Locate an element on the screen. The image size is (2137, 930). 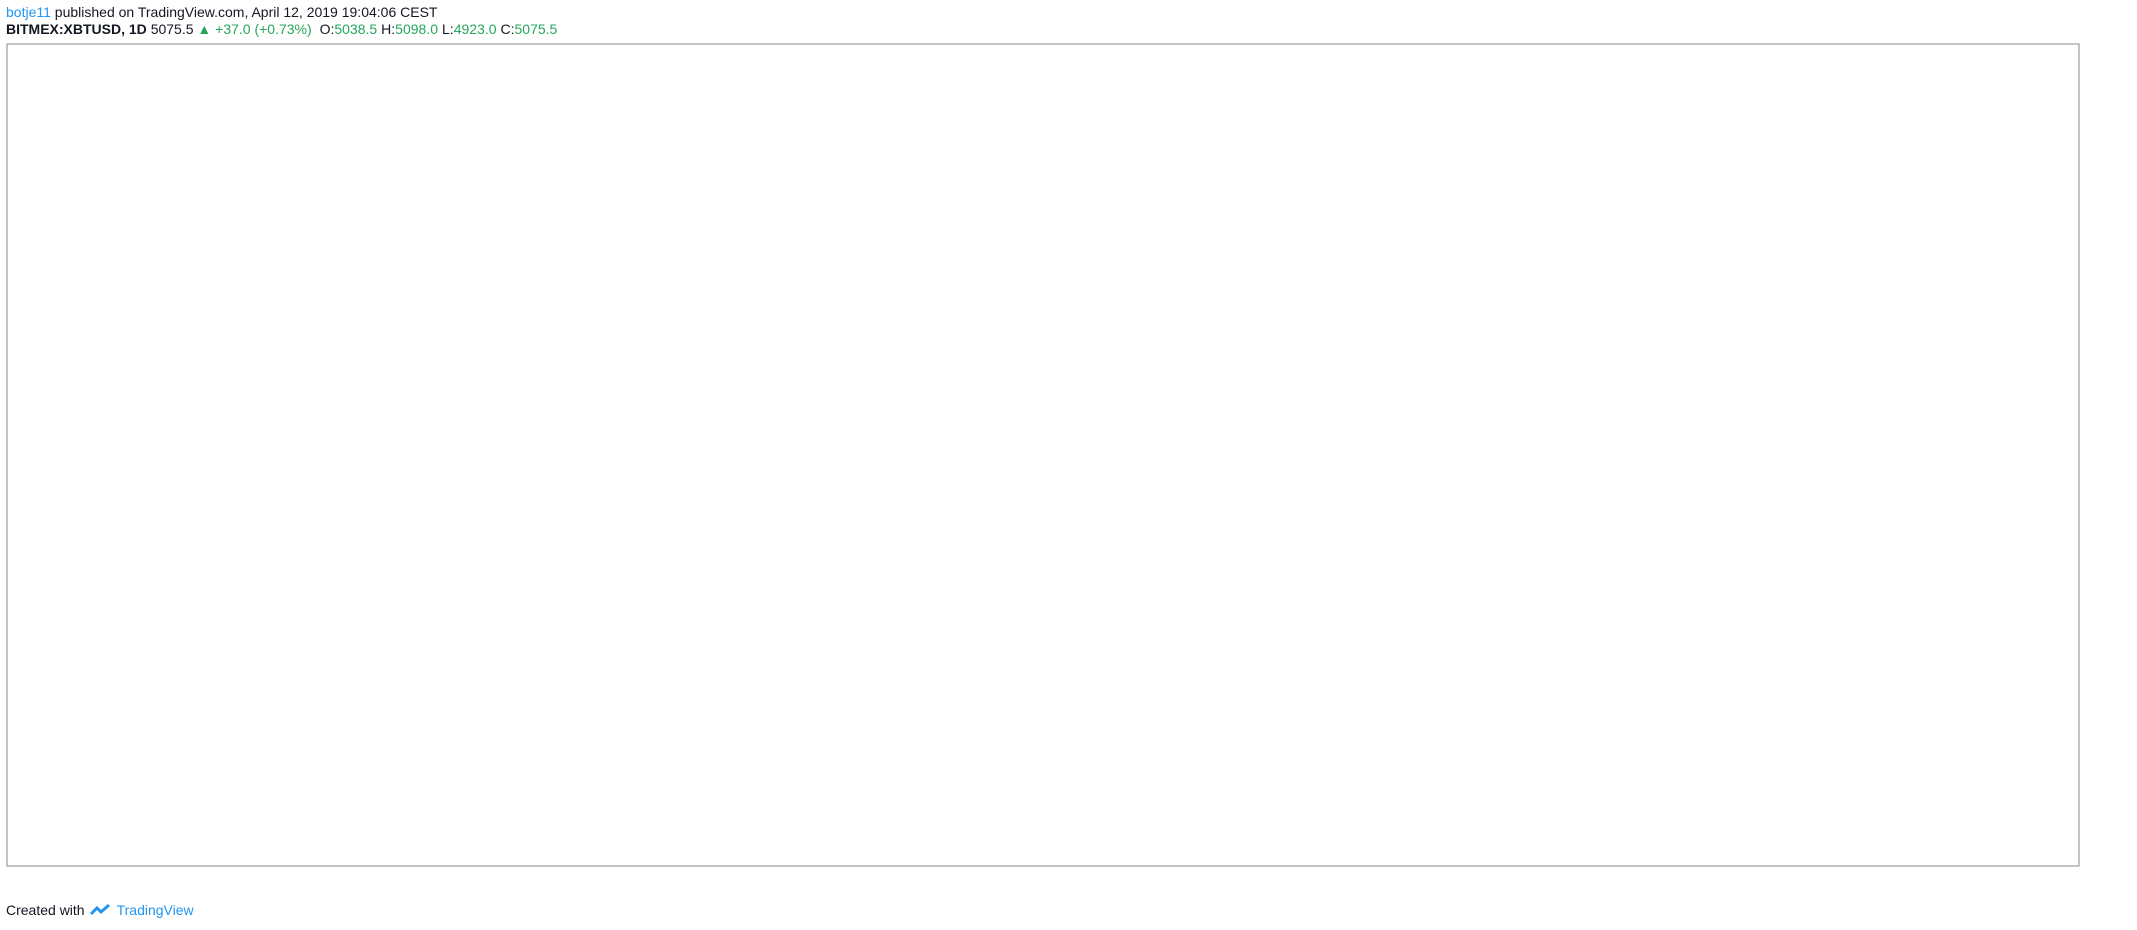
ohlc-key: L: is located at coordinates (448, 29).